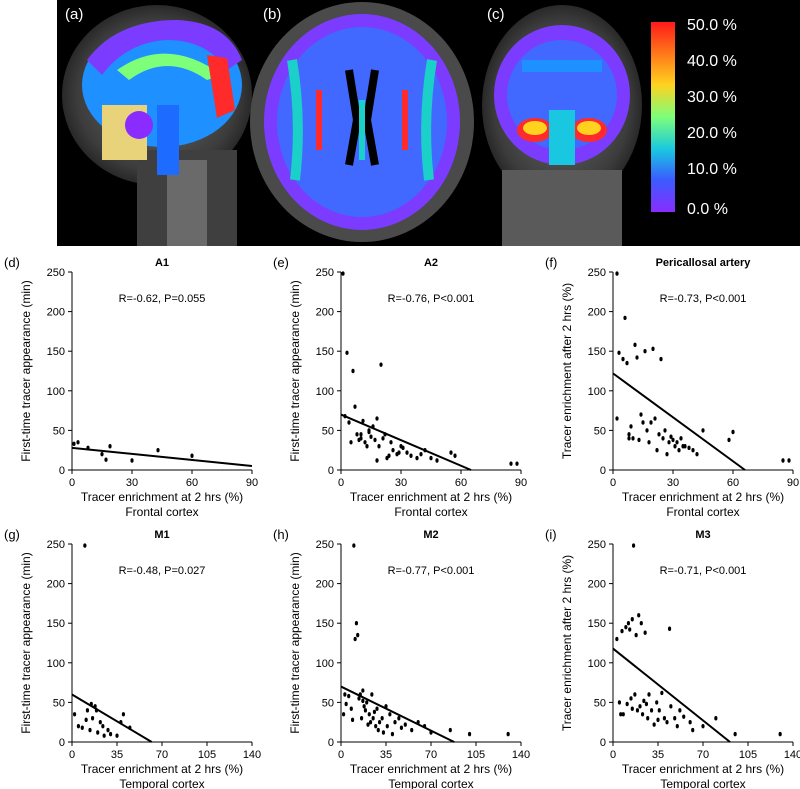  I want to click on correlation-annotation: R=-0.62, P=0.055, so click(162, 299).